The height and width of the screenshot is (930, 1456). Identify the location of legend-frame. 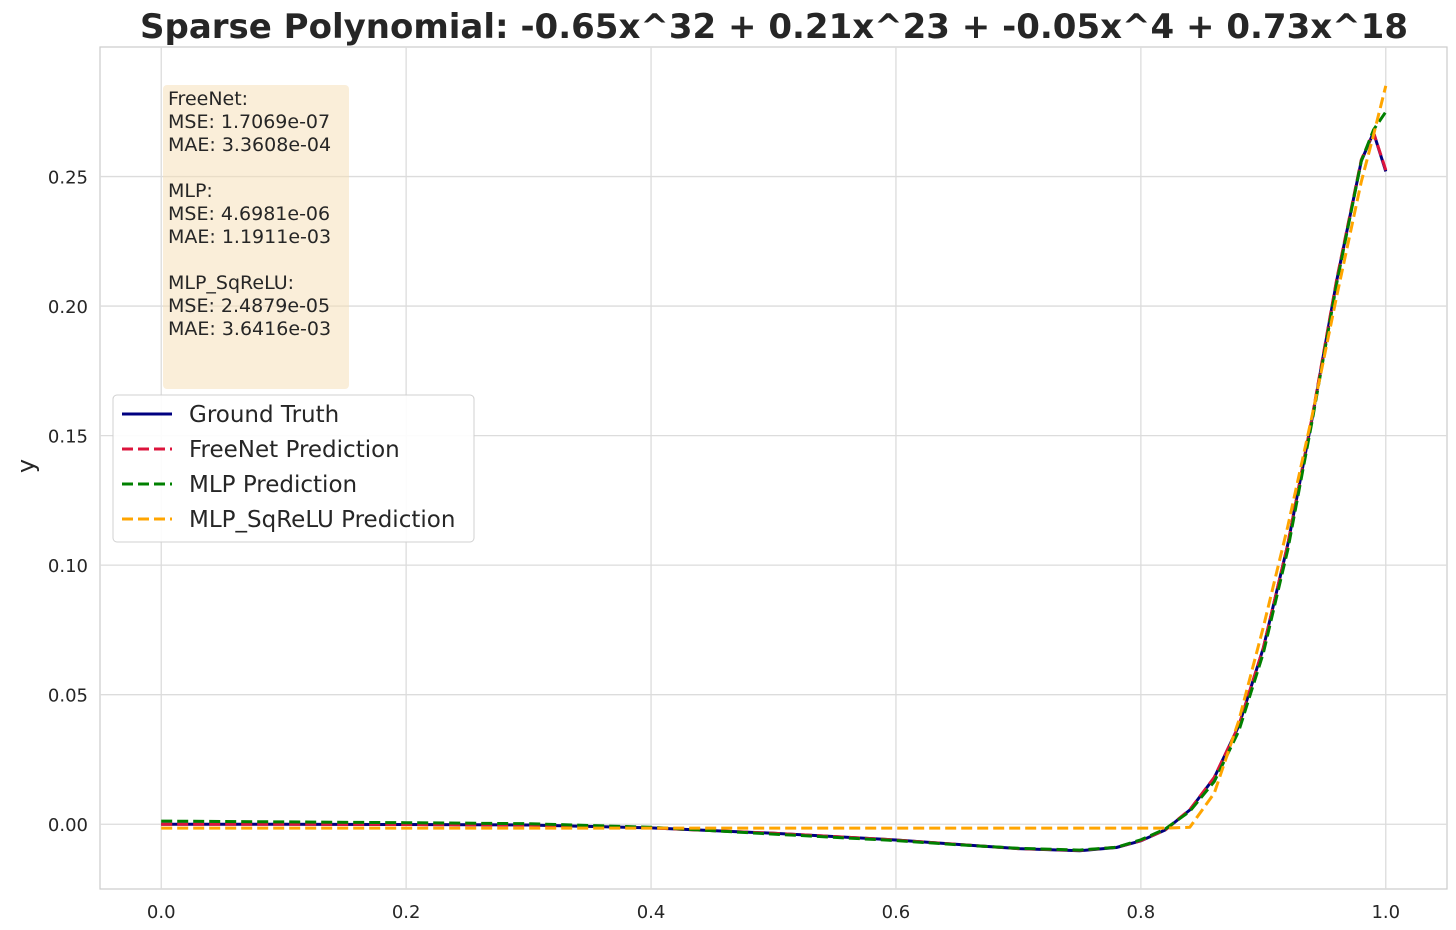
(293, 468).